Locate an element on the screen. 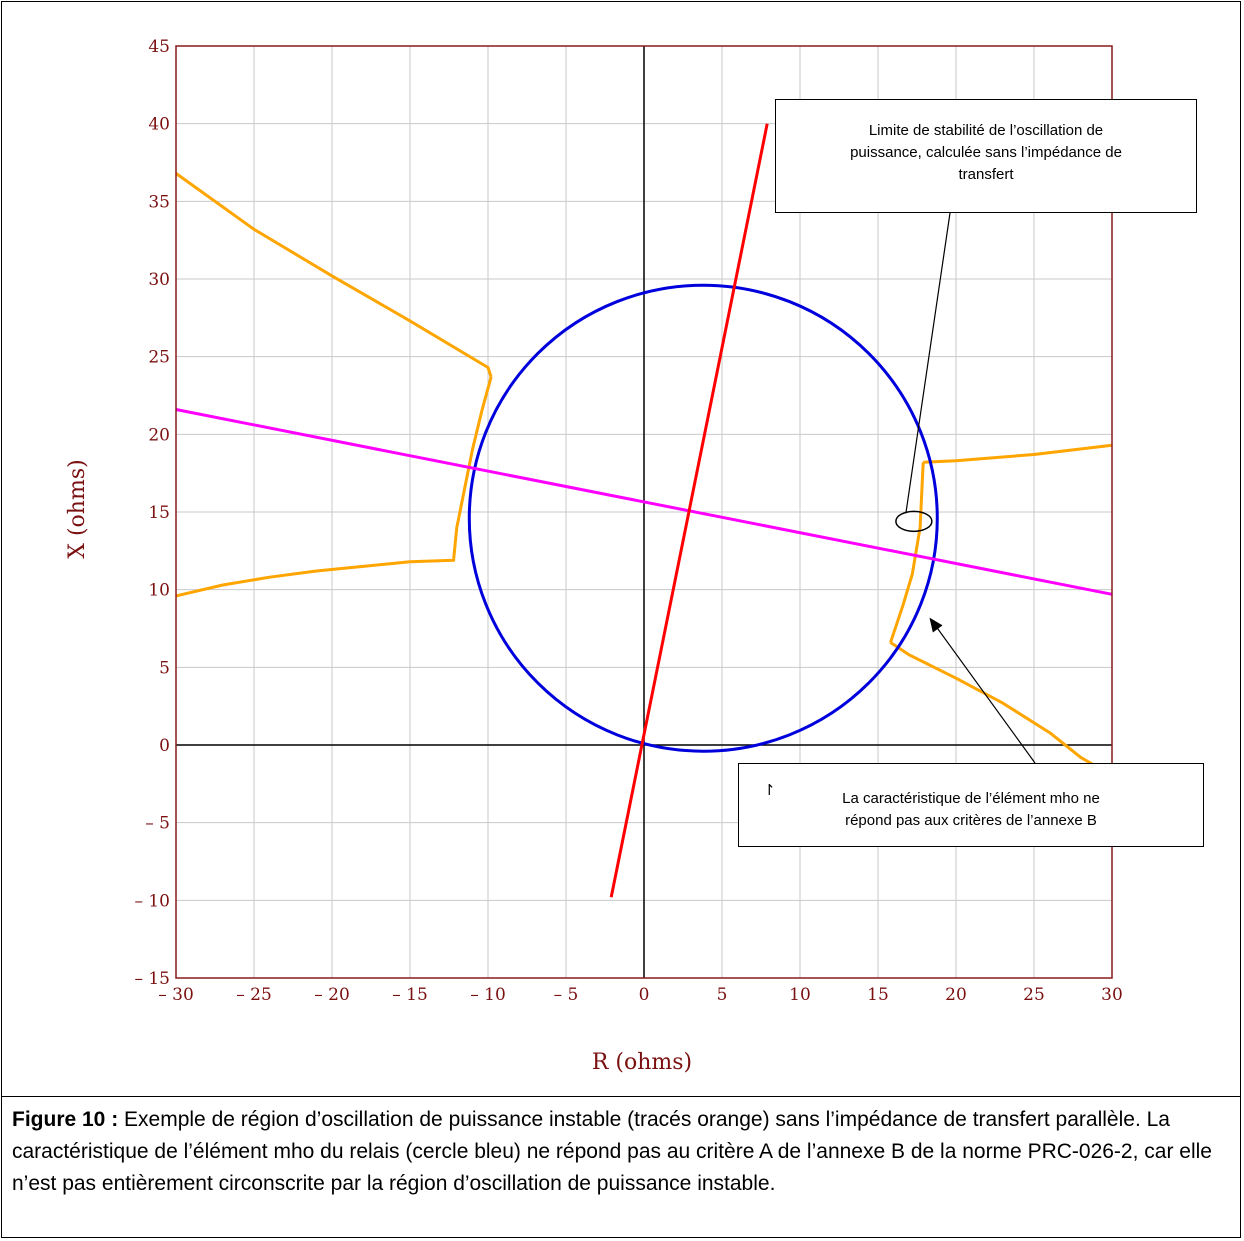 The image size is (1244, 1241). x-tick-label: – 25 is located at coordinates (254, 995).